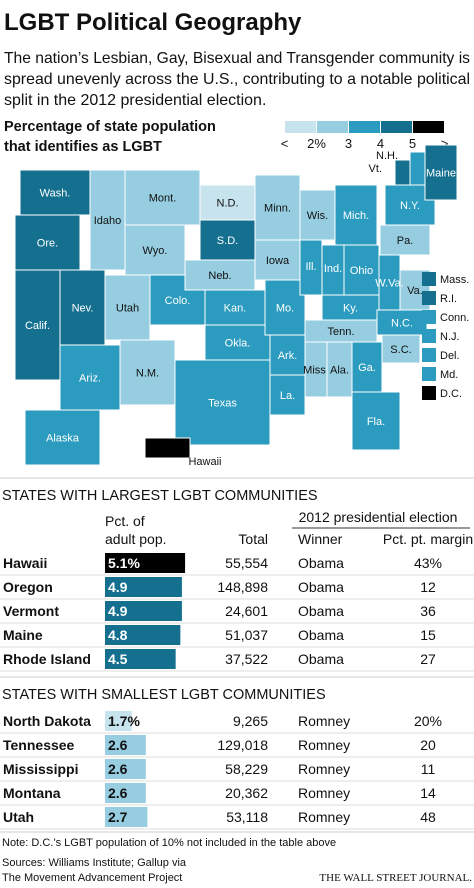 The height and width of the screenshot is (888, 474). I want to click on state-label: Fla., so click(376, 422).